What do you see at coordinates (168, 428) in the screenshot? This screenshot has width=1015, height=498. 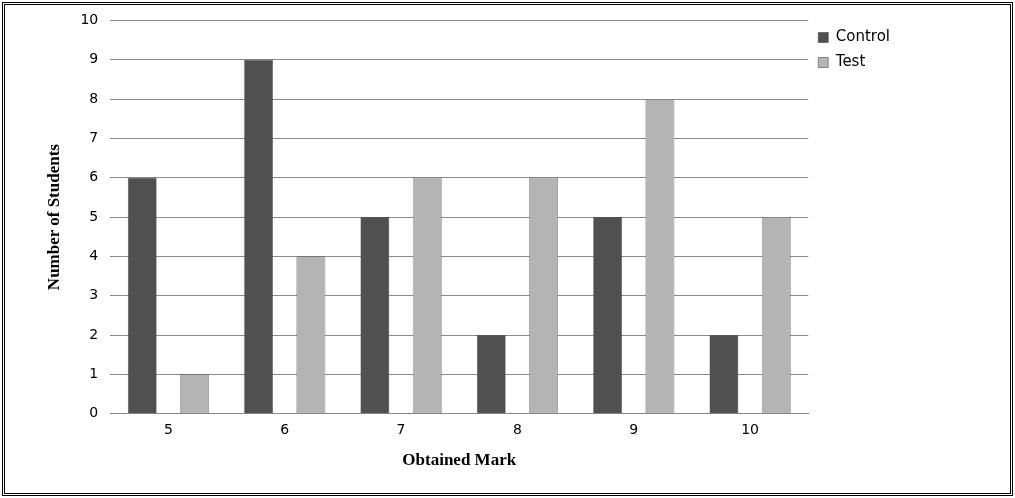 I see `x-tick-label: 5` at bounding box center [168, 428].